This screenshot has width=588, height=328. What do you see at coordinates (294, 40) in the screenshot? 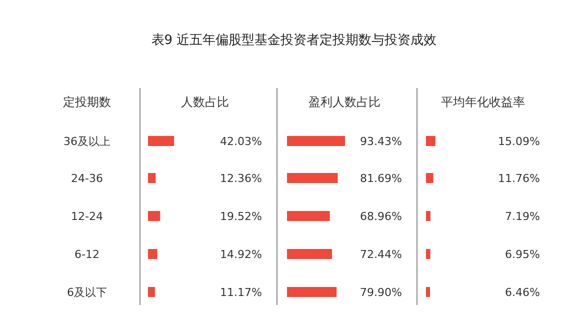
I see `text: 表9 近五年偏股型基金投资者定投期数与投资成效` at bounding box center [294, 40].